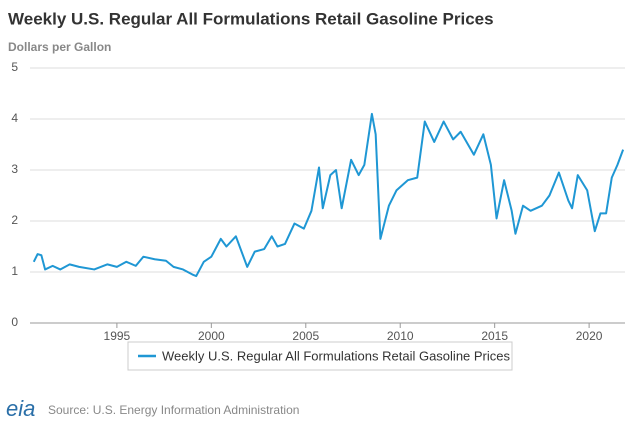 This screenshot has height=426, width=640. Describe the element at coordinates (494, 336) in the screenshot. I see `x-tick-label: 2015` at that location.